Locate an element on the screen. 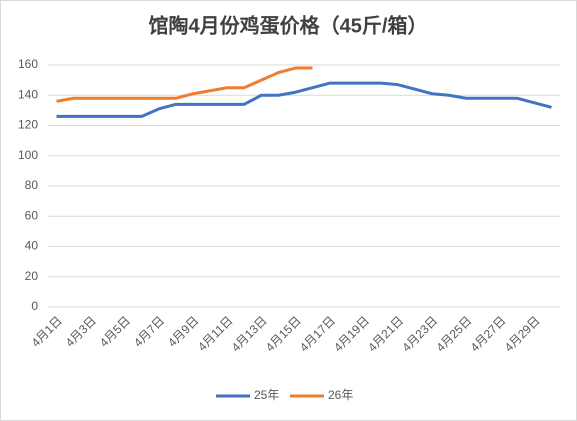 The image size is (577, 421). y-tick-label: 60 is located at coordinates (32, 215).